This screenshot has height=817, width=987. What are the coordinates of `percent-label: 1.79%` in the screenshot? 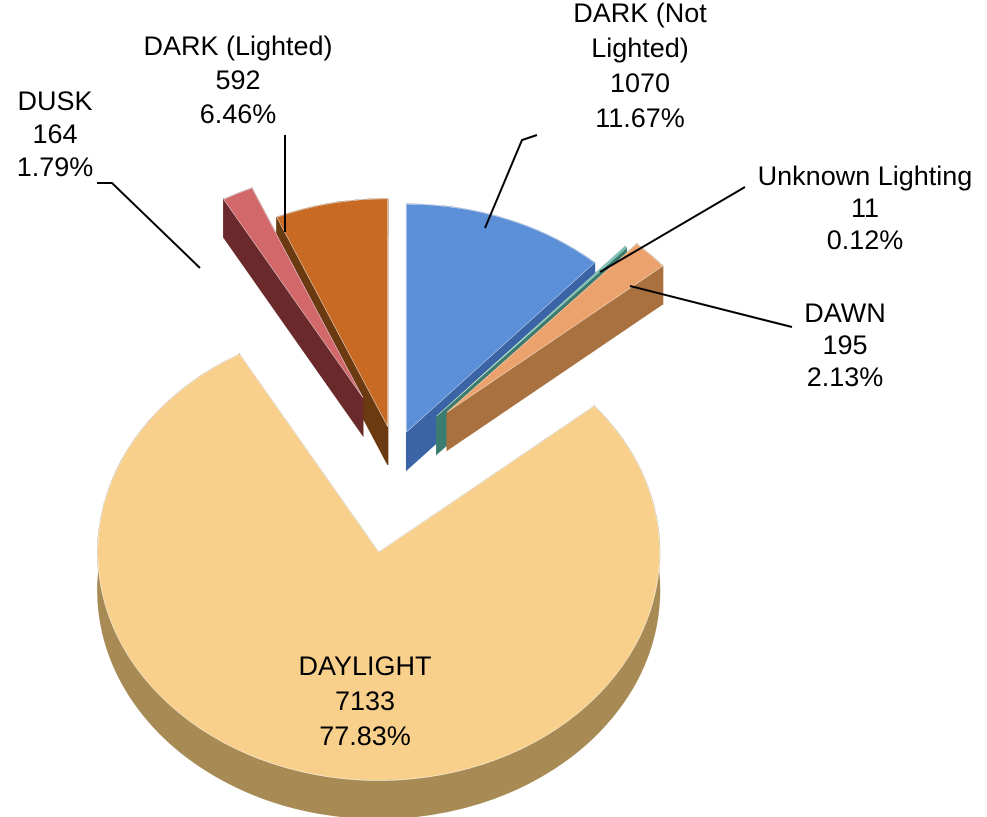 It's located at (55, 167).